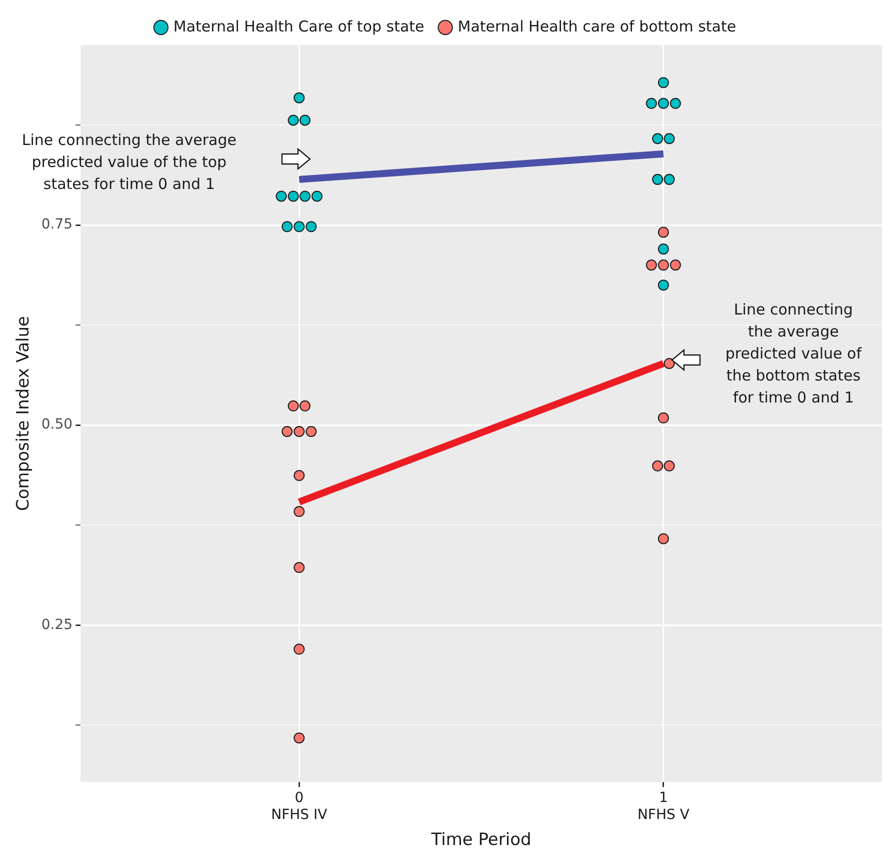 Image resolution: width=892 pixels, height=861 pixels. What do you see at coordinates (793, 353) in the screenshot?
I see `annotation: Line connecting the average predicted value of the bottom states for time 0 and 1` at bounding box center [793, 353].